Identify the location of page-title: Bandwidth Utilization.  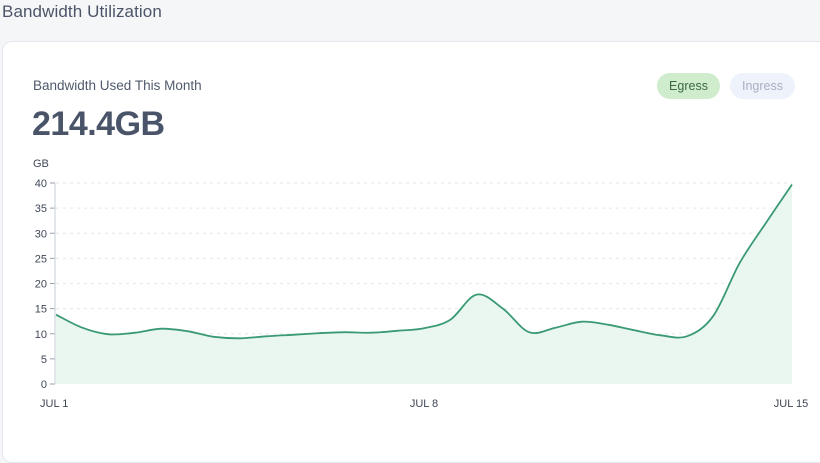
(82, 11).